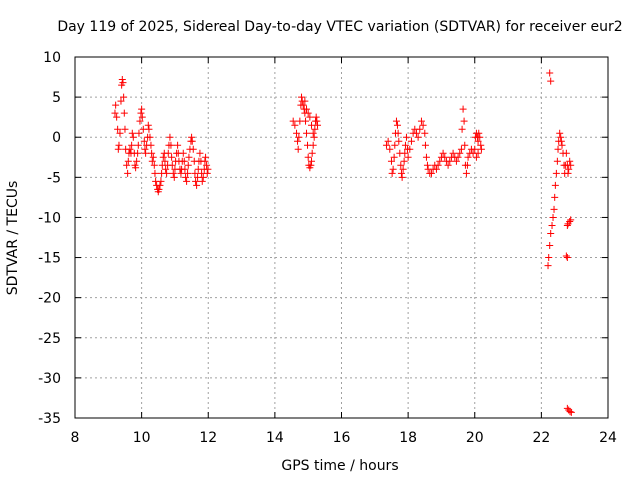 The width and height of the screenshot is (640, 480). I want to click on y-tick-label: -20, so click(49, 299).